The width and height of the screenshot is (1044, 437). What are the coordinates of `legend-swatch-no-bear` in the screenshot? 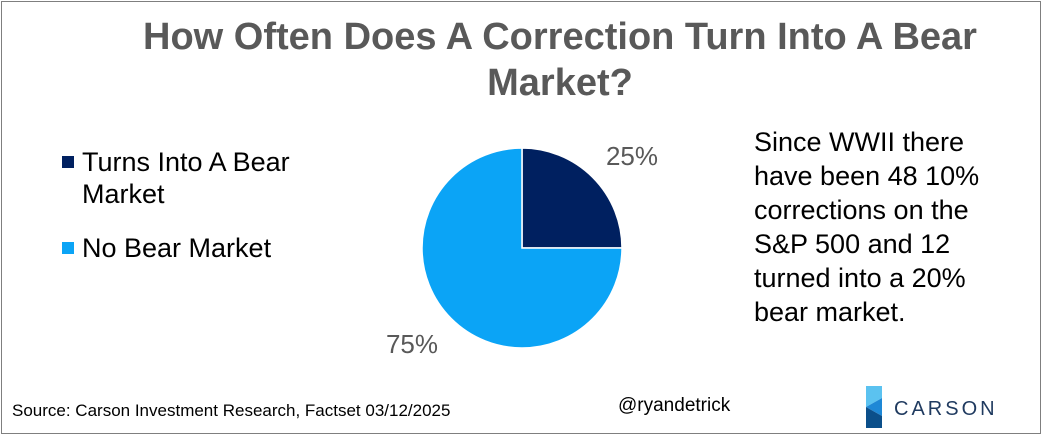 It's located at (68, 248).